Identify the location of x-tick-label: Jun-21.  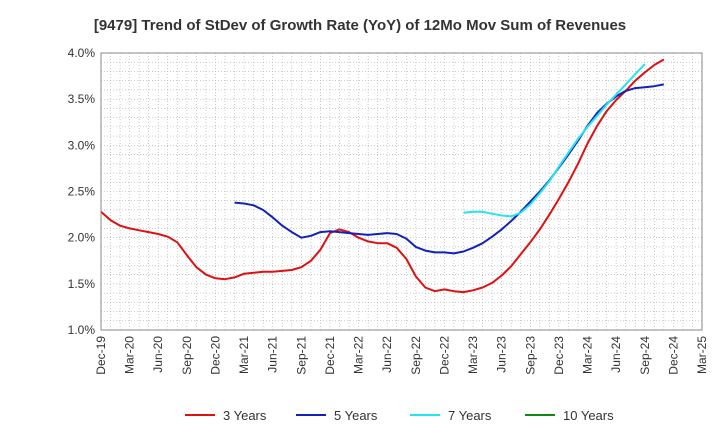
(273, 354).